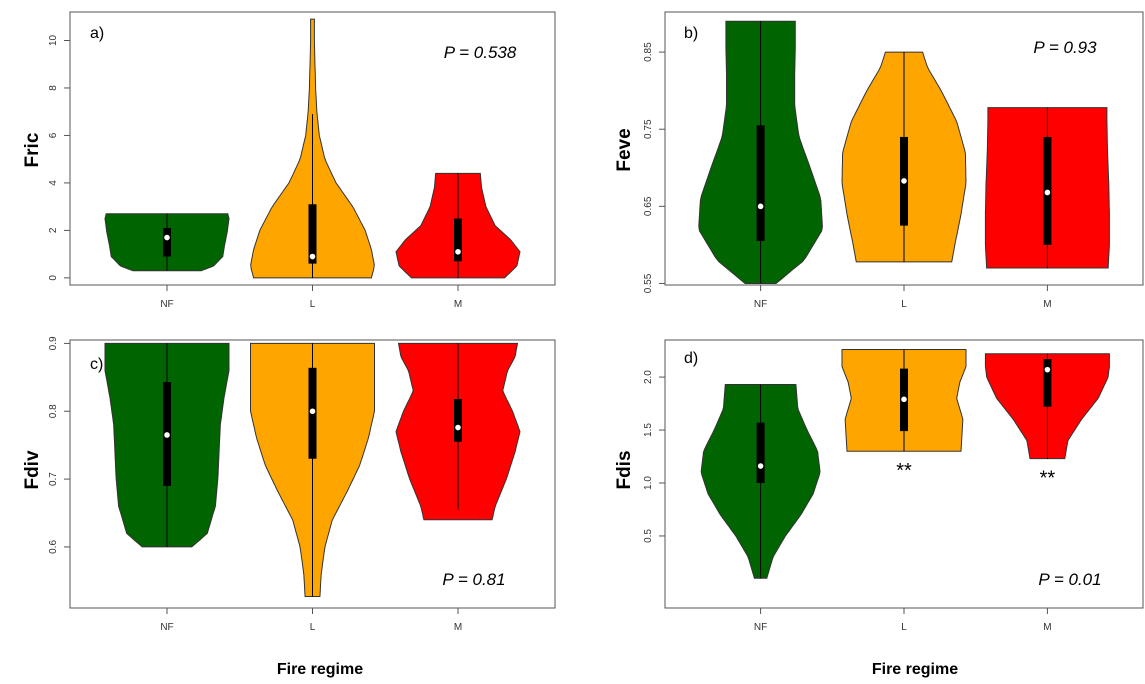 The height and width of the screenshot is (684, 1145). Describe the element at coordinates (624, 469) in the screenshot. I see `y-axis-label: Fdis` at that location.